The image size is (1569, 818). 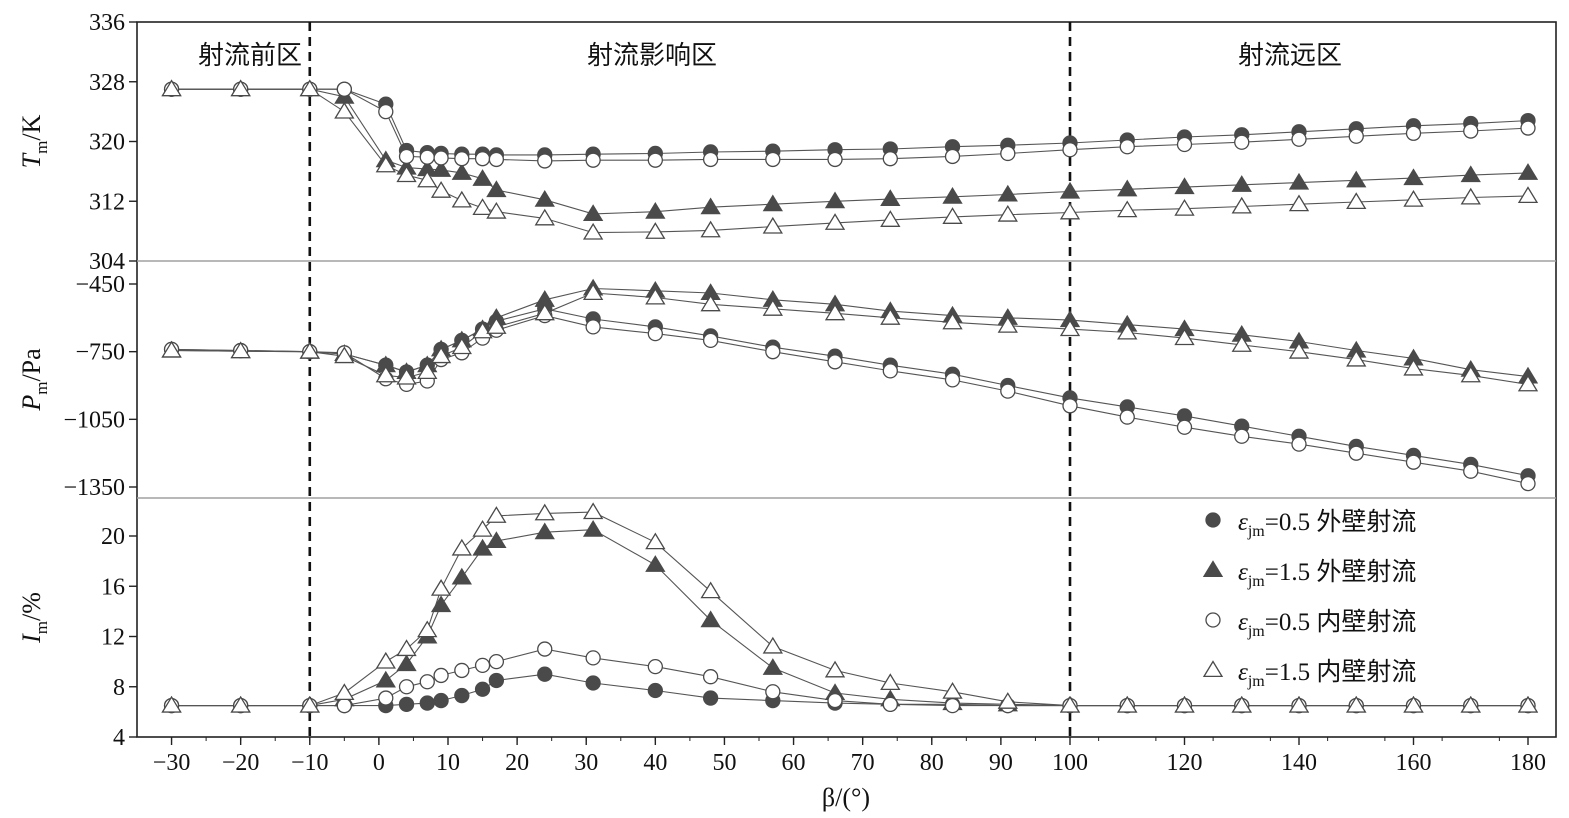 What do you see at coordinates (1290, 56) in the screenshot?
I see `region-label-3: 射流远区` at bounding box center [1290, 56].